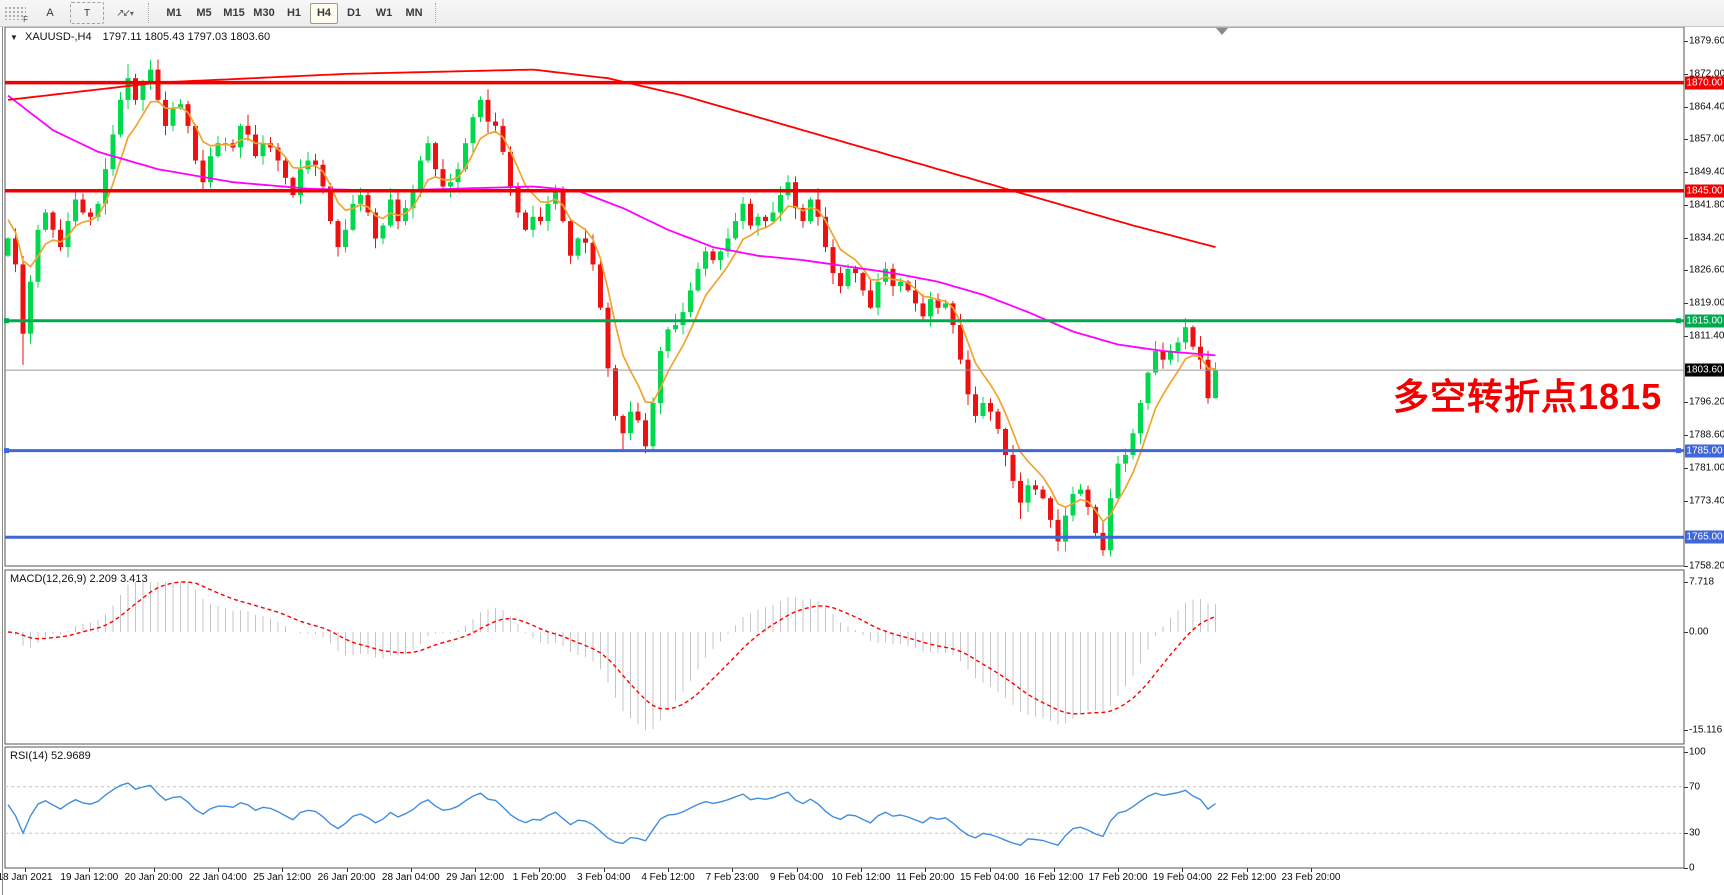 This screenshot has height=895, width=1724. What do you see at coordinates (384, 13) in the screenshot?
I see `timeframe-button-w1: W1` at bounding box center [384, 13].